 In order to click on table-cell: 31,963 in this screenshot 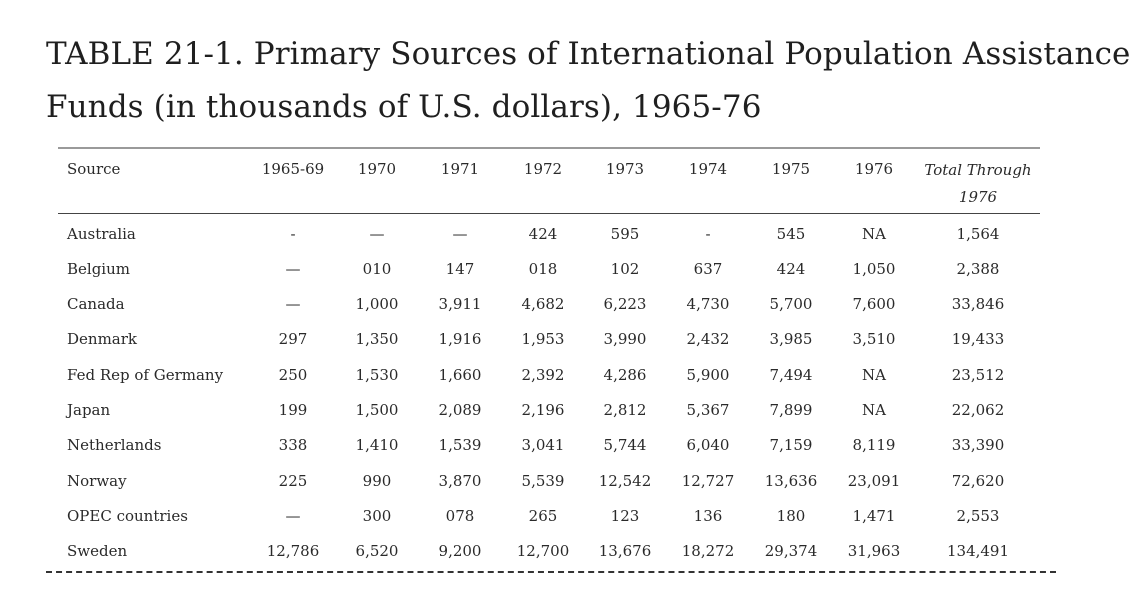, I will do `click(874, 551)`.